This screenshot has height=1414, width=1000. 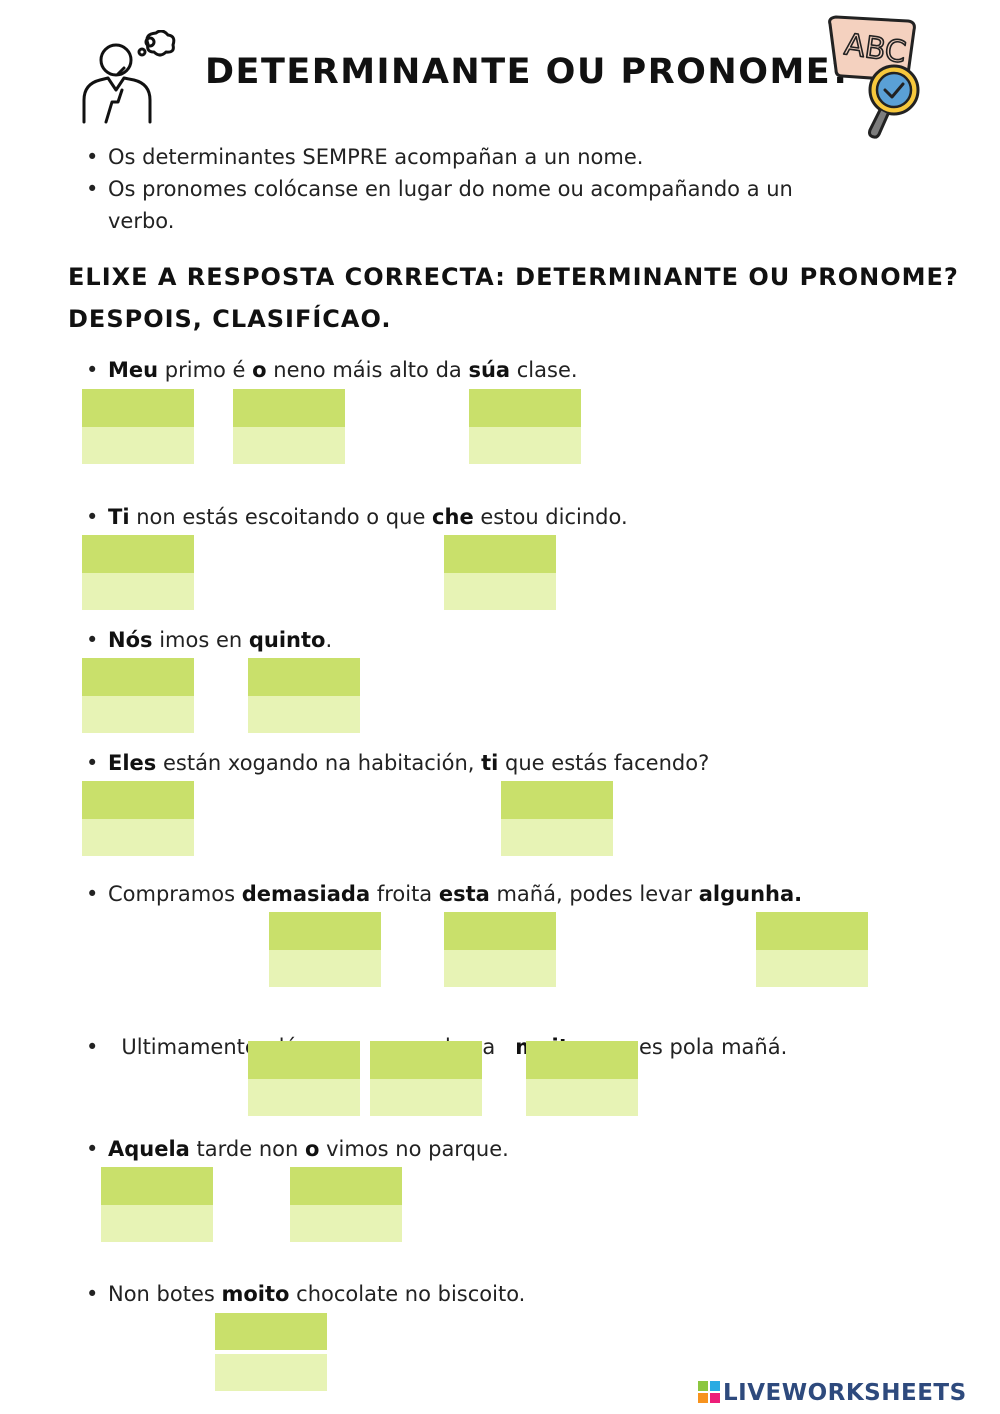 What do you see at coordinates (464, 894) in the screenshot?
I see `target-word: esta` at bounding box center [464, 894].